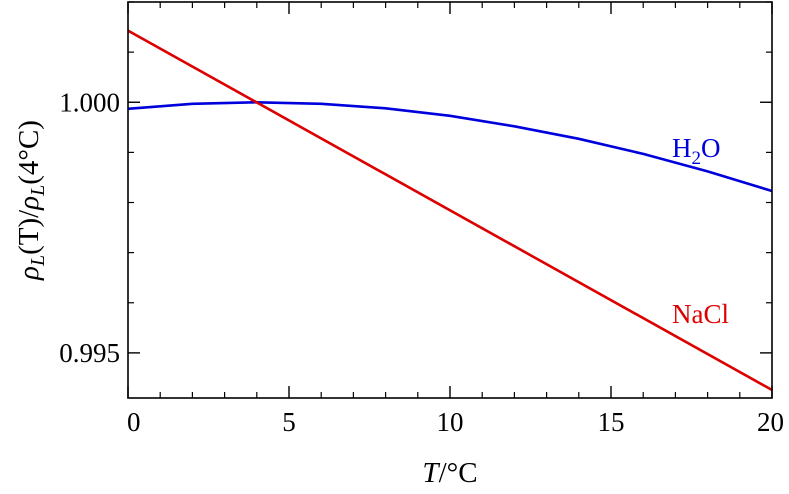 Image resolution: width=789 pixels, height=494 pixels. Describe the element at coordinates (29, 203) in the screenshot. I see `y-axis-rho2: ρ` at that location.